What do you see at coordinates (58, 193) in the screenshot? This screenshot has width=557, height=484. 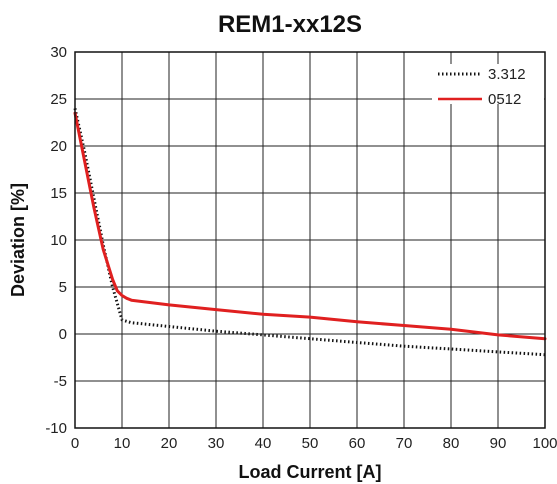 I see `y-tick-label: 15` at bounding box center [58, 193].